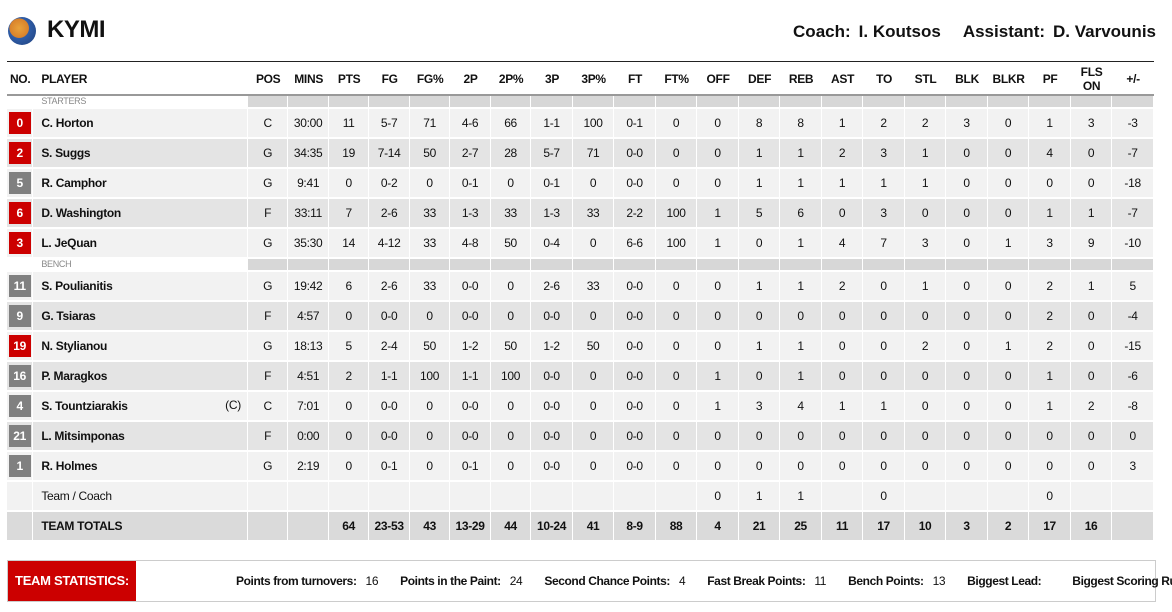 The height and width of the screenshot is (612, 1172). What do you see at coordinates (77, 286) in the screenshot?
I see `player-name: S. Poulianitis` at bounding box center [77, 286].